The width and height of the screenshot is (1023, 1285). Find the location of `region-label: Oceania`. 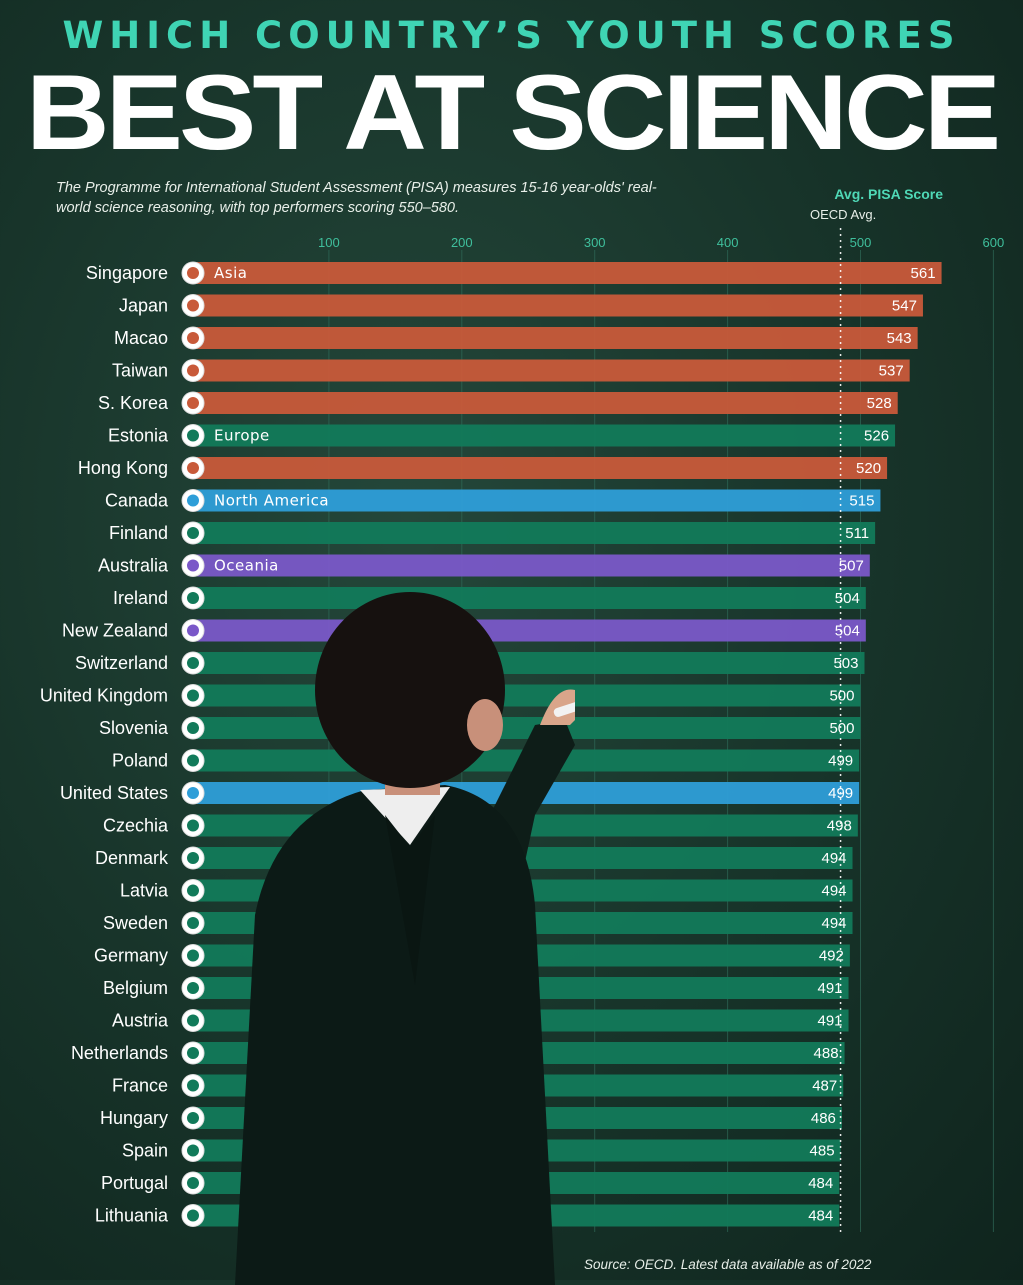

region-label: Oceania is located at coordinates (246, 566).